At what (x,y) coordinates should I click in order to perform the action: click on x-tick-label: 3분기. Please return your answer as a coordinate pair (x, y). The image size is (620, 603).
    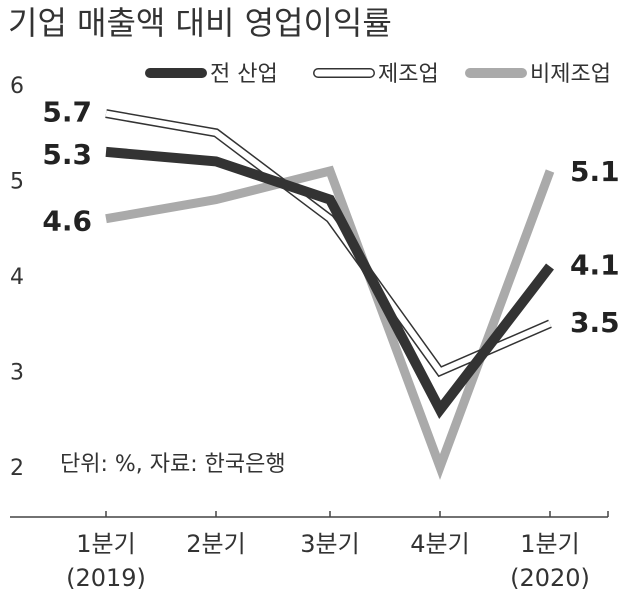
    Looking at the image, I should click on (329, 544).